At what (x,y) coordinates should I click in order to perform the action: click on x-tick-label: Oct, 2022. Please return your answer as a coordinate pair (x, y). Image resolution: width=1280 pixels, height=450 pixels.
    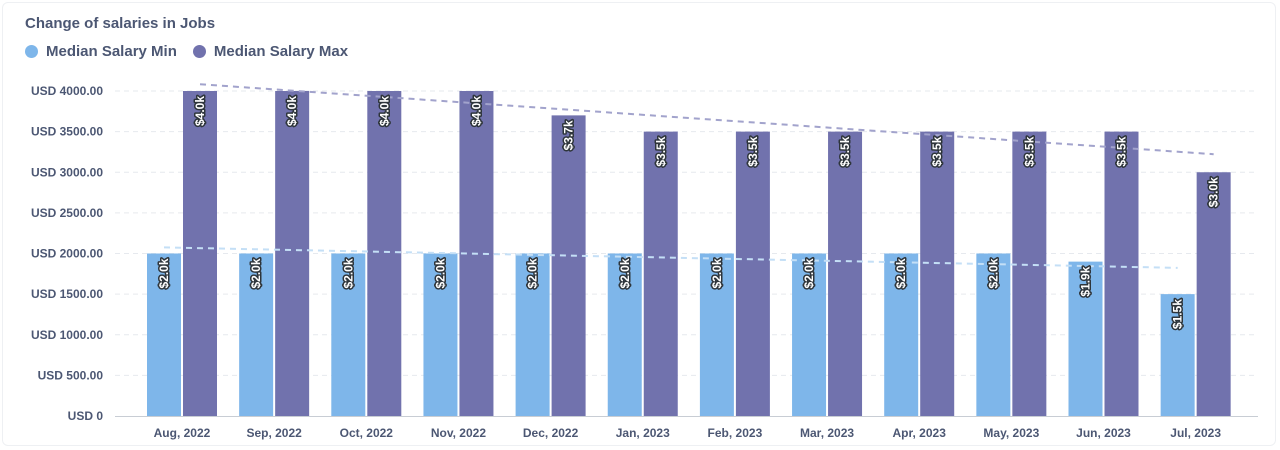
    Looking at the image, I should click on (367, 433).